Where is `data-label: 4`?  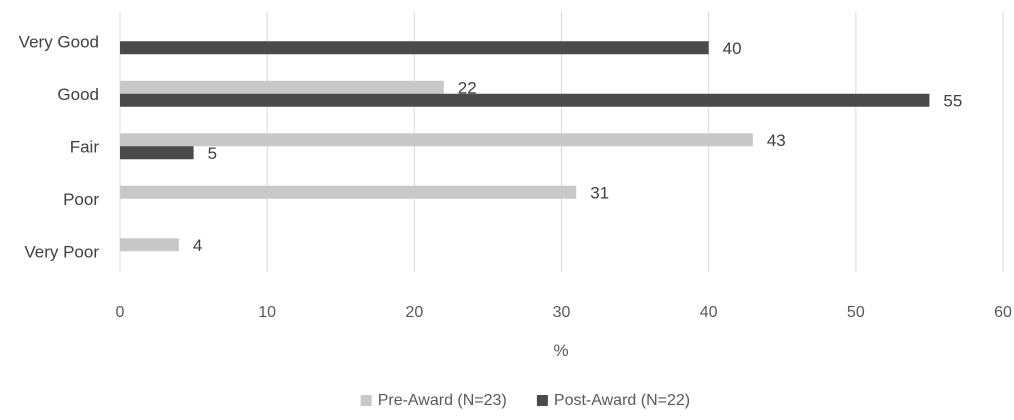
data-label: 4 is located at coordinates (197, 245).